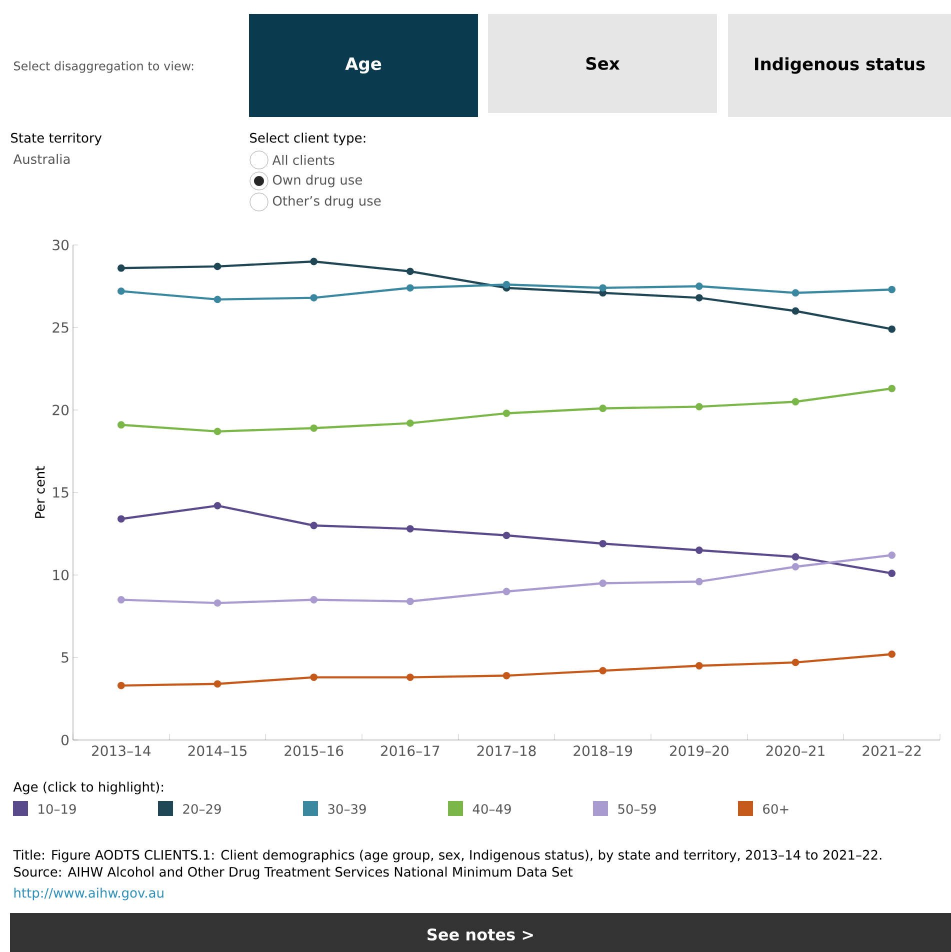 This screenshot has height=952, width=951. I want to click on text: All clients, so click(303, 160).